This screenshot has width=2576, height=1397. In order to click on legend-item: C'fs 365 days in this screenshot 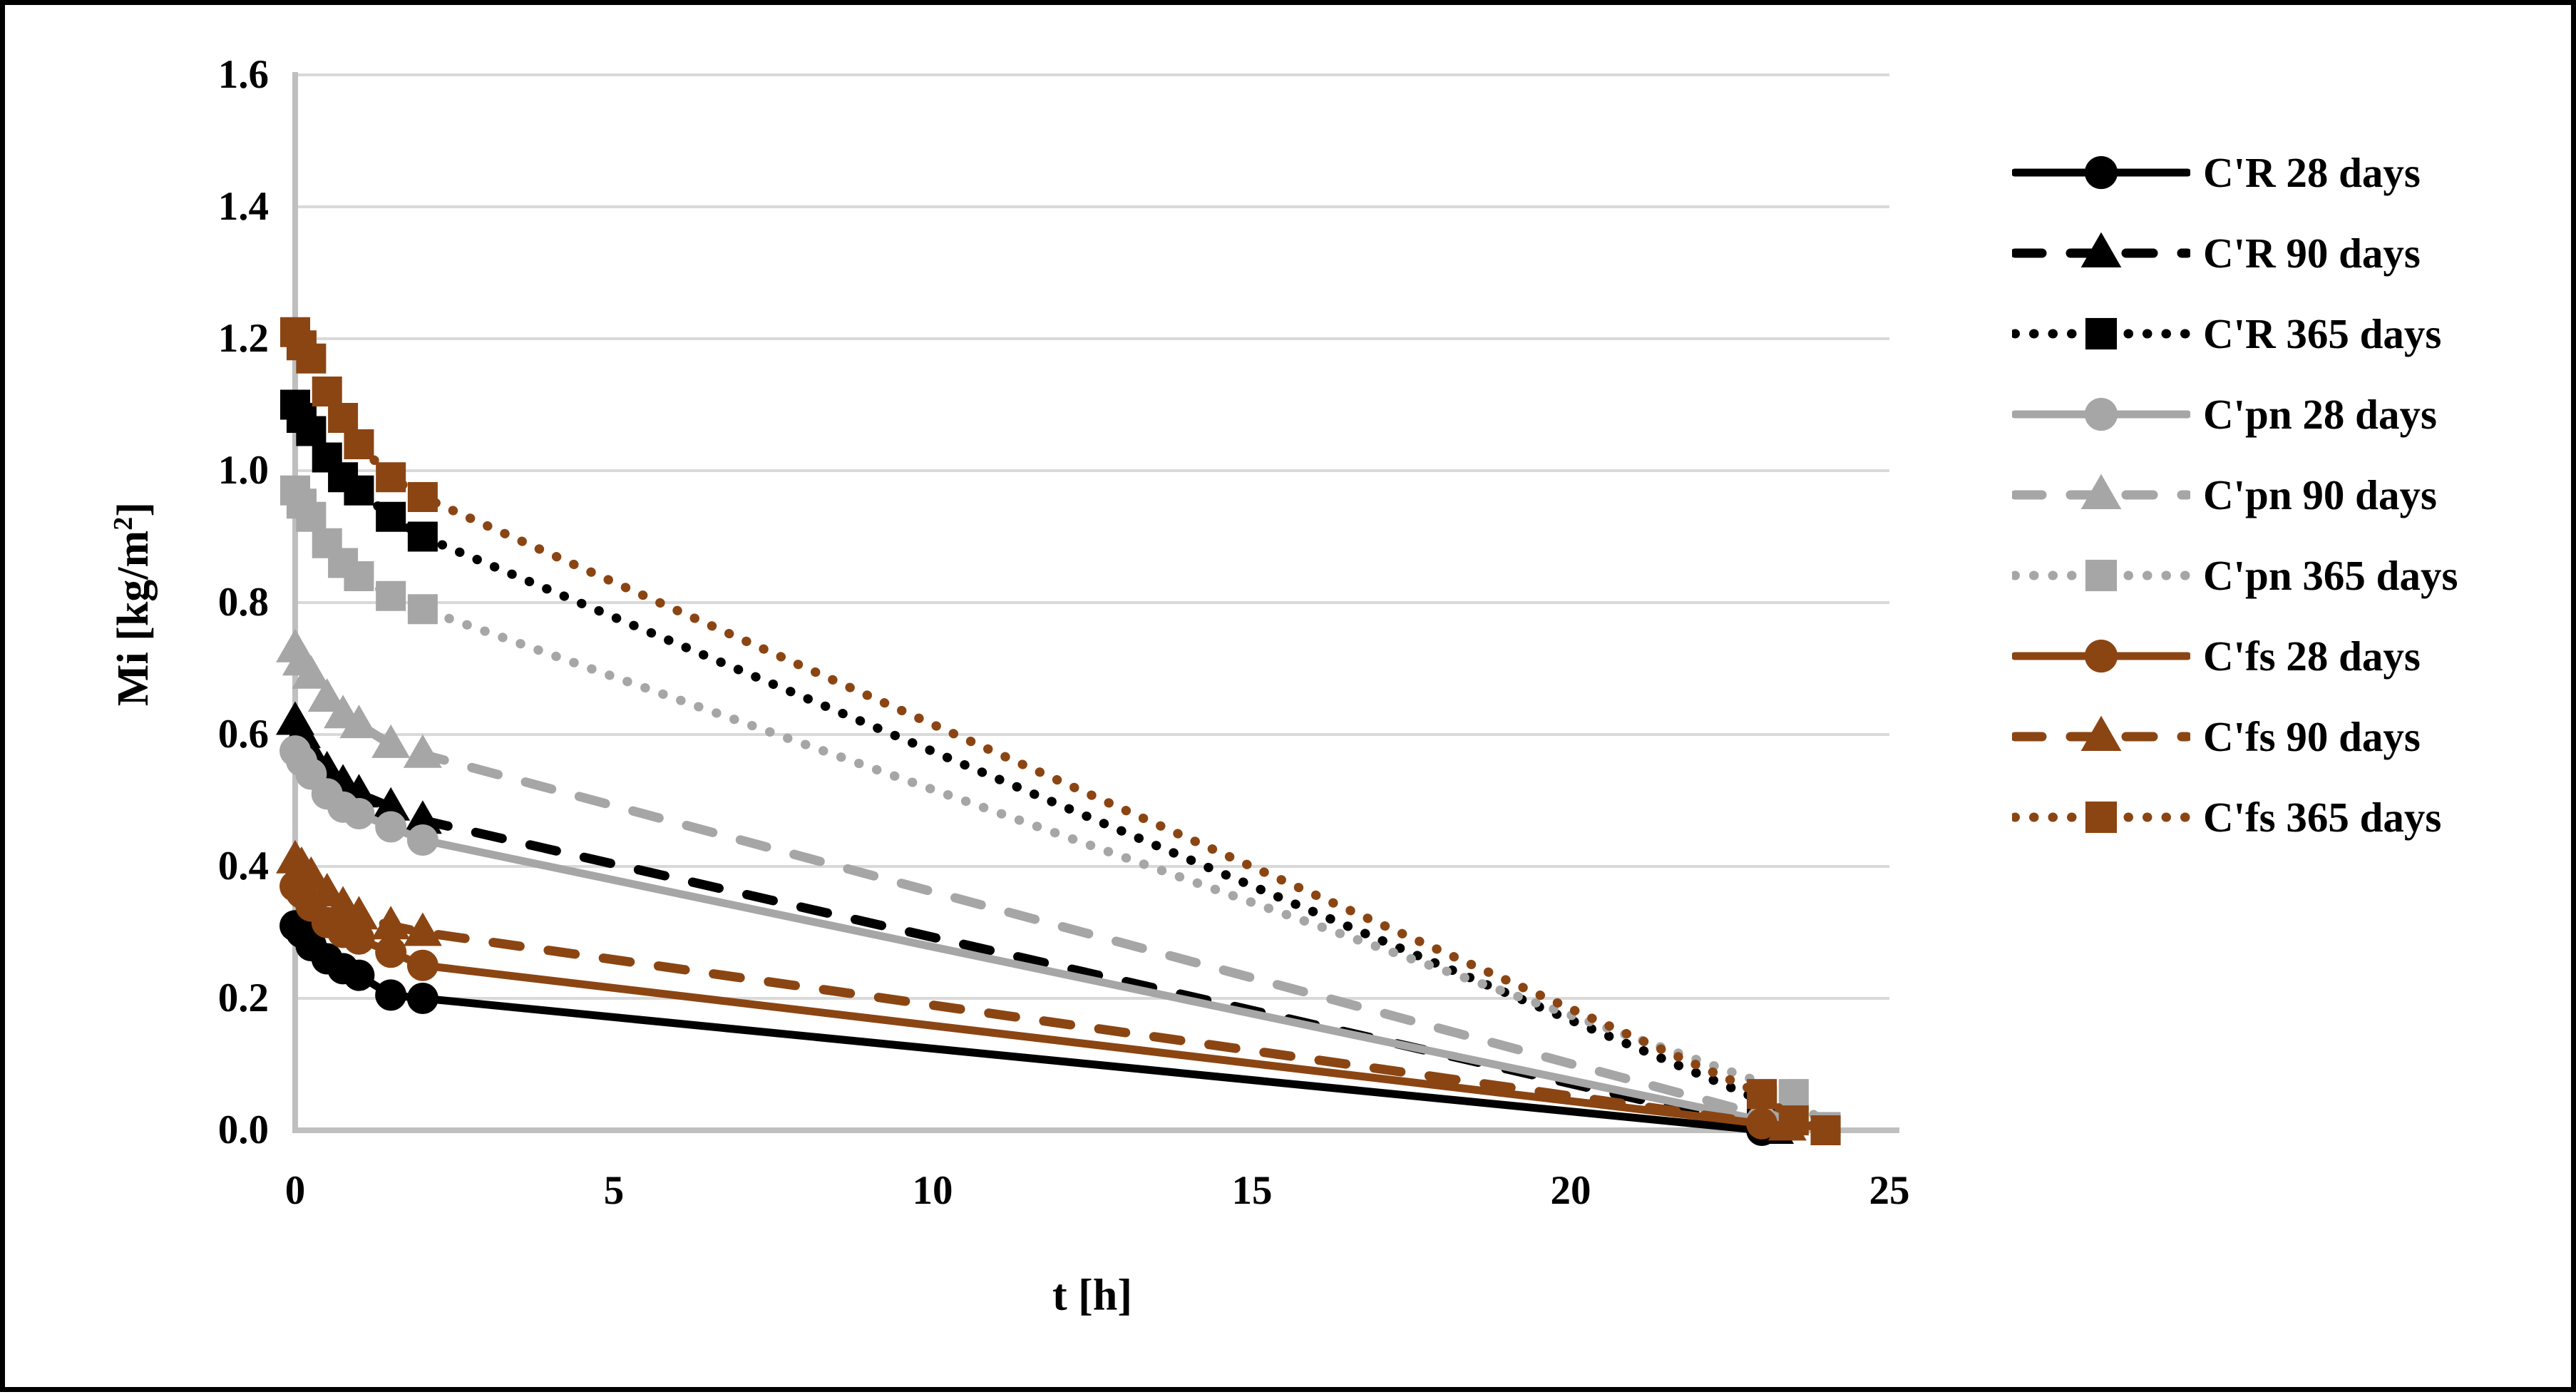, I will do `click(2286, 817)`.